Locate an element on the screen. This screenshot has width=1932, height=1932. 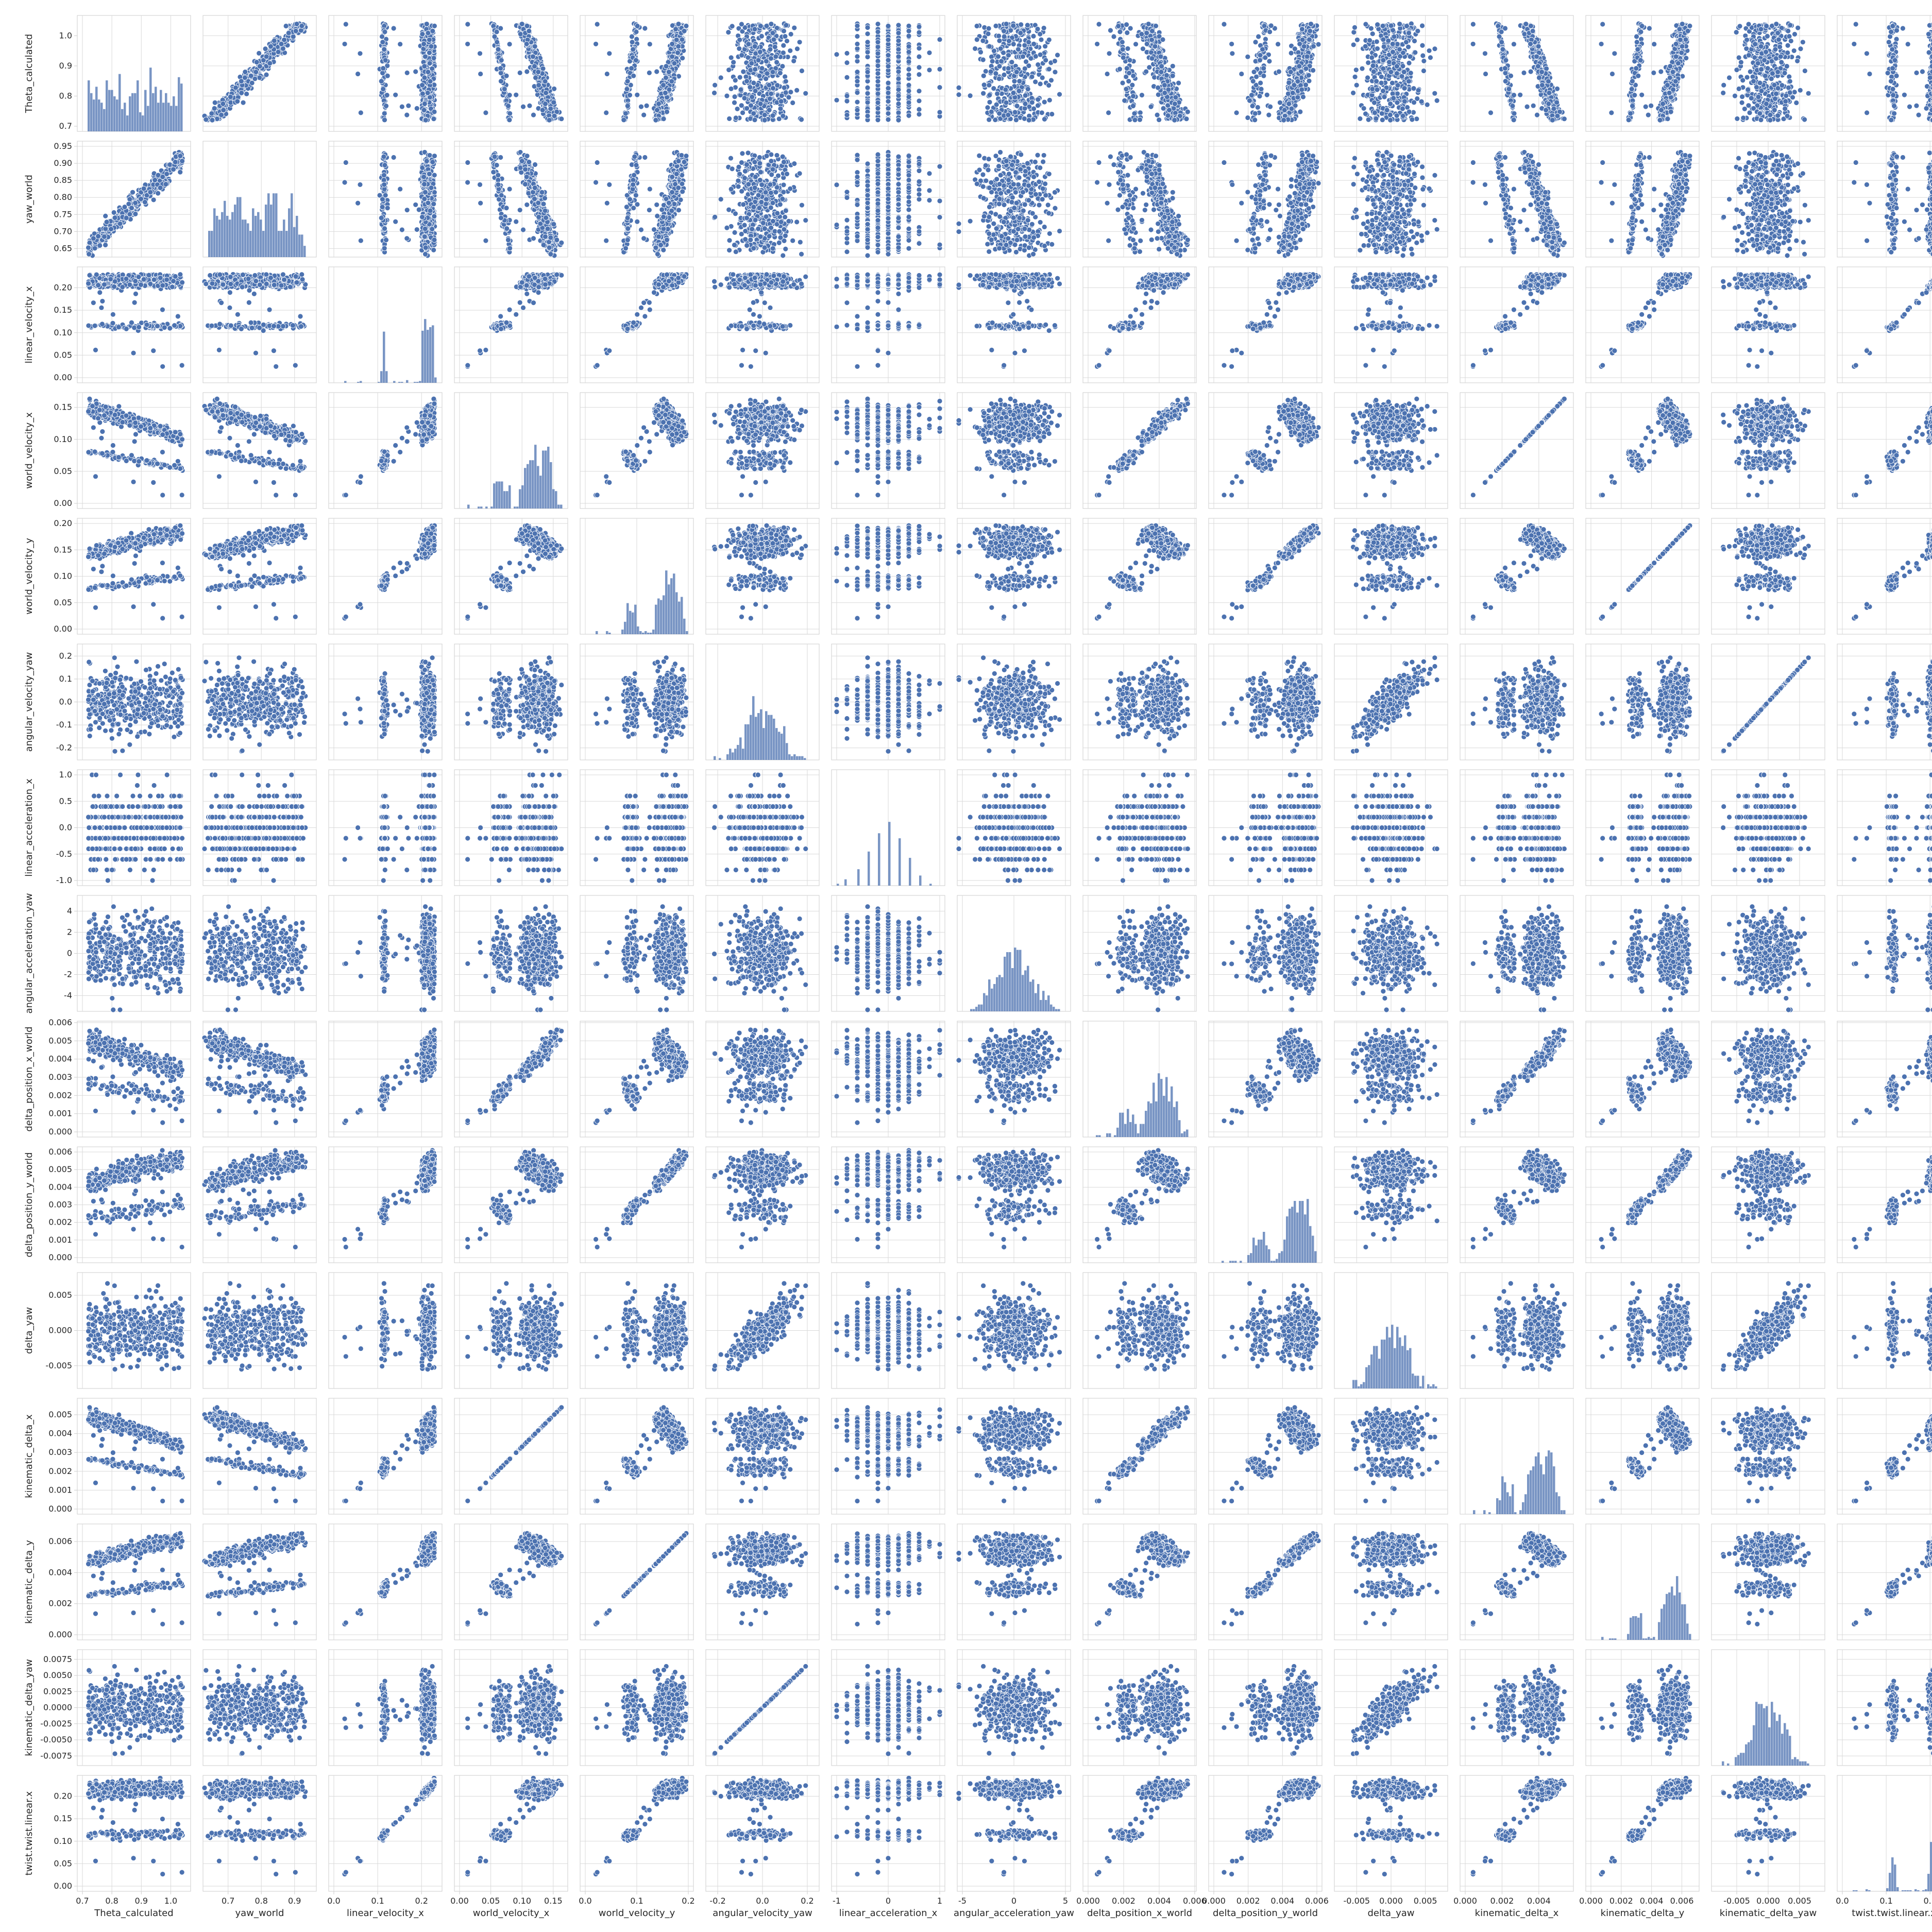
y-tick-label: 0.8 is located at coordinates (65, 95).